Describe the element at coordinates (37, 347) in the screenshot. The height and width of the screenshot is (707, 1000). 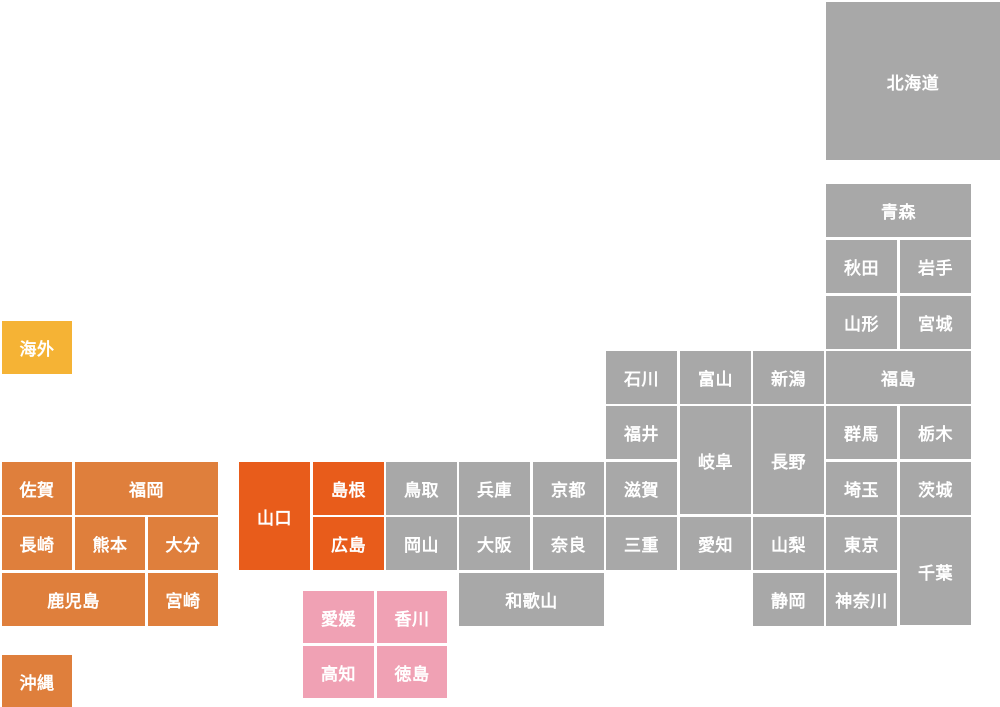
I see `region-overseas: 海外` at that location.